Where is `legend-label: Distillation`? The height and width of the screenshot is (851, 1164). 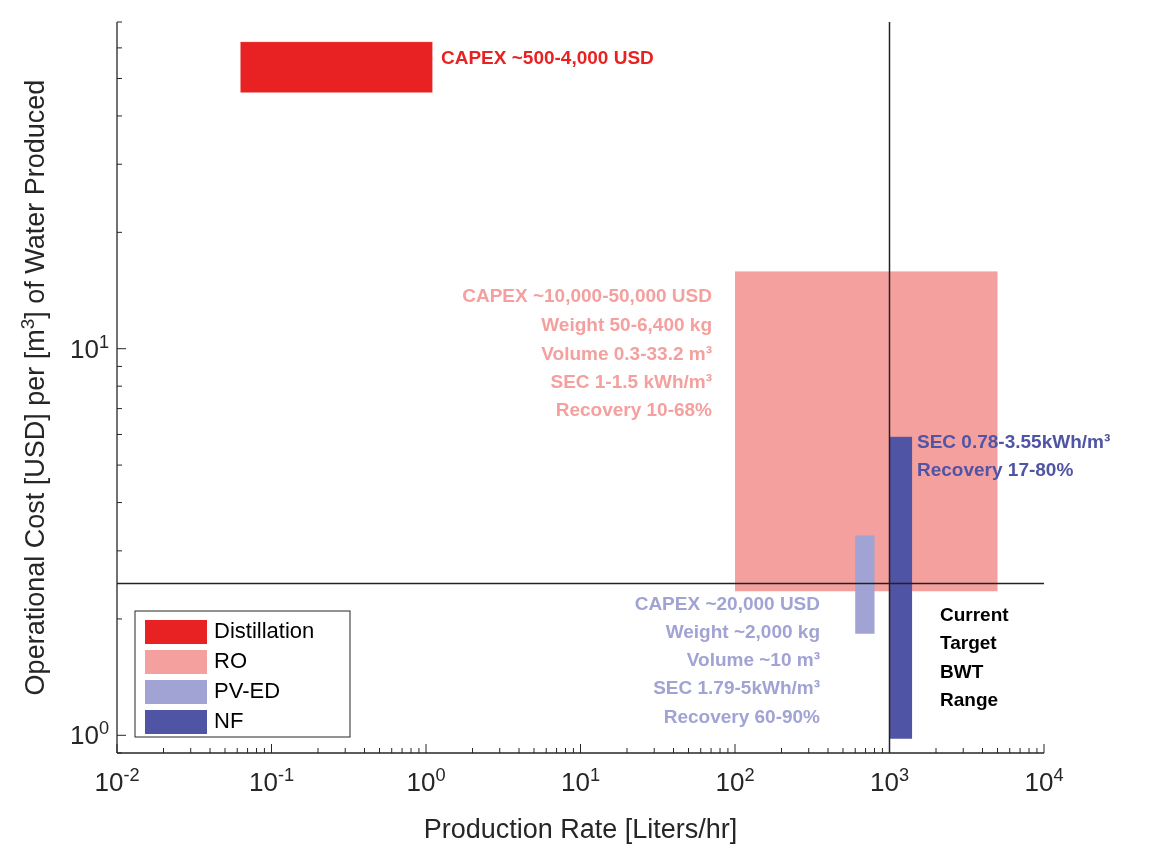 legend-label: Distillation is located at coordinates (264, 630).